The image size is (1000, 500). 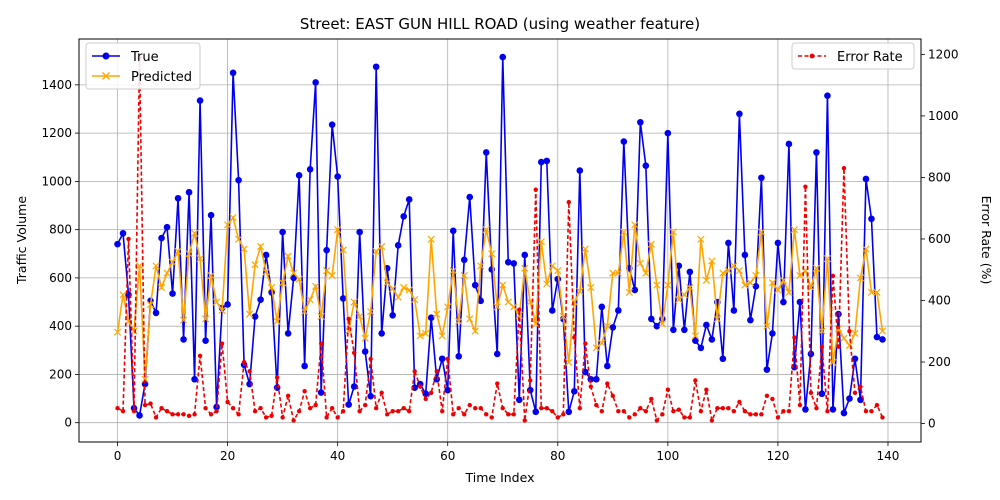 I want to click on x-tick-label: 100, so click(x=667, y=456).